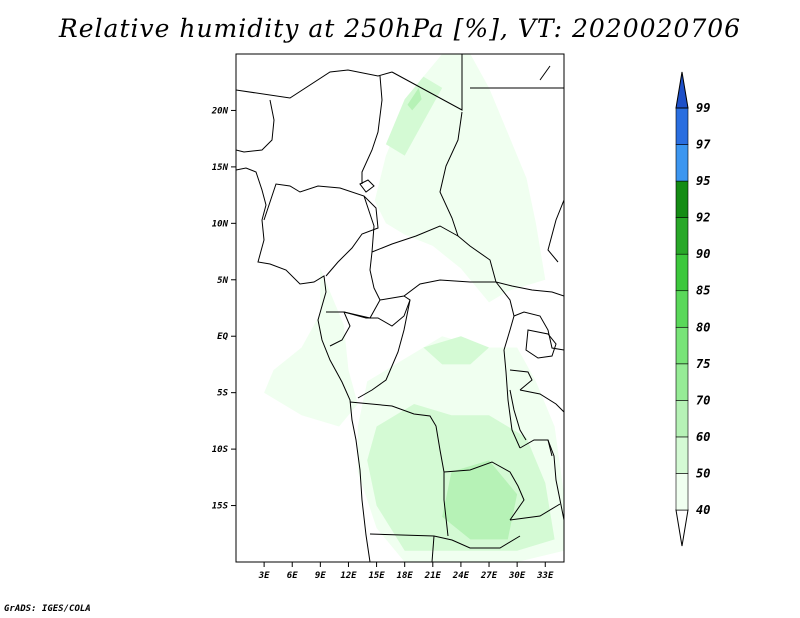 The height and width of the screenshot is (618, 800). I want to click on border-nigeria, so click(321, 230).